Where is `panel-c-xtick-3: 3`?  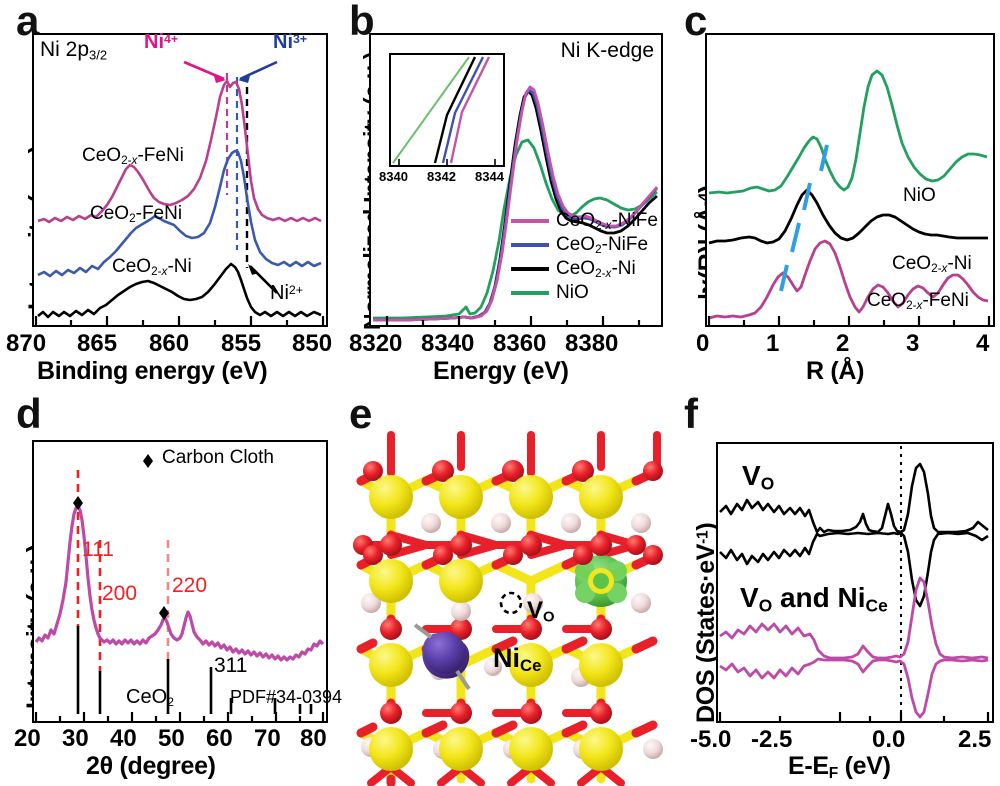 panel-c-xtick-3: 3 is located at coordinates (913, 343).